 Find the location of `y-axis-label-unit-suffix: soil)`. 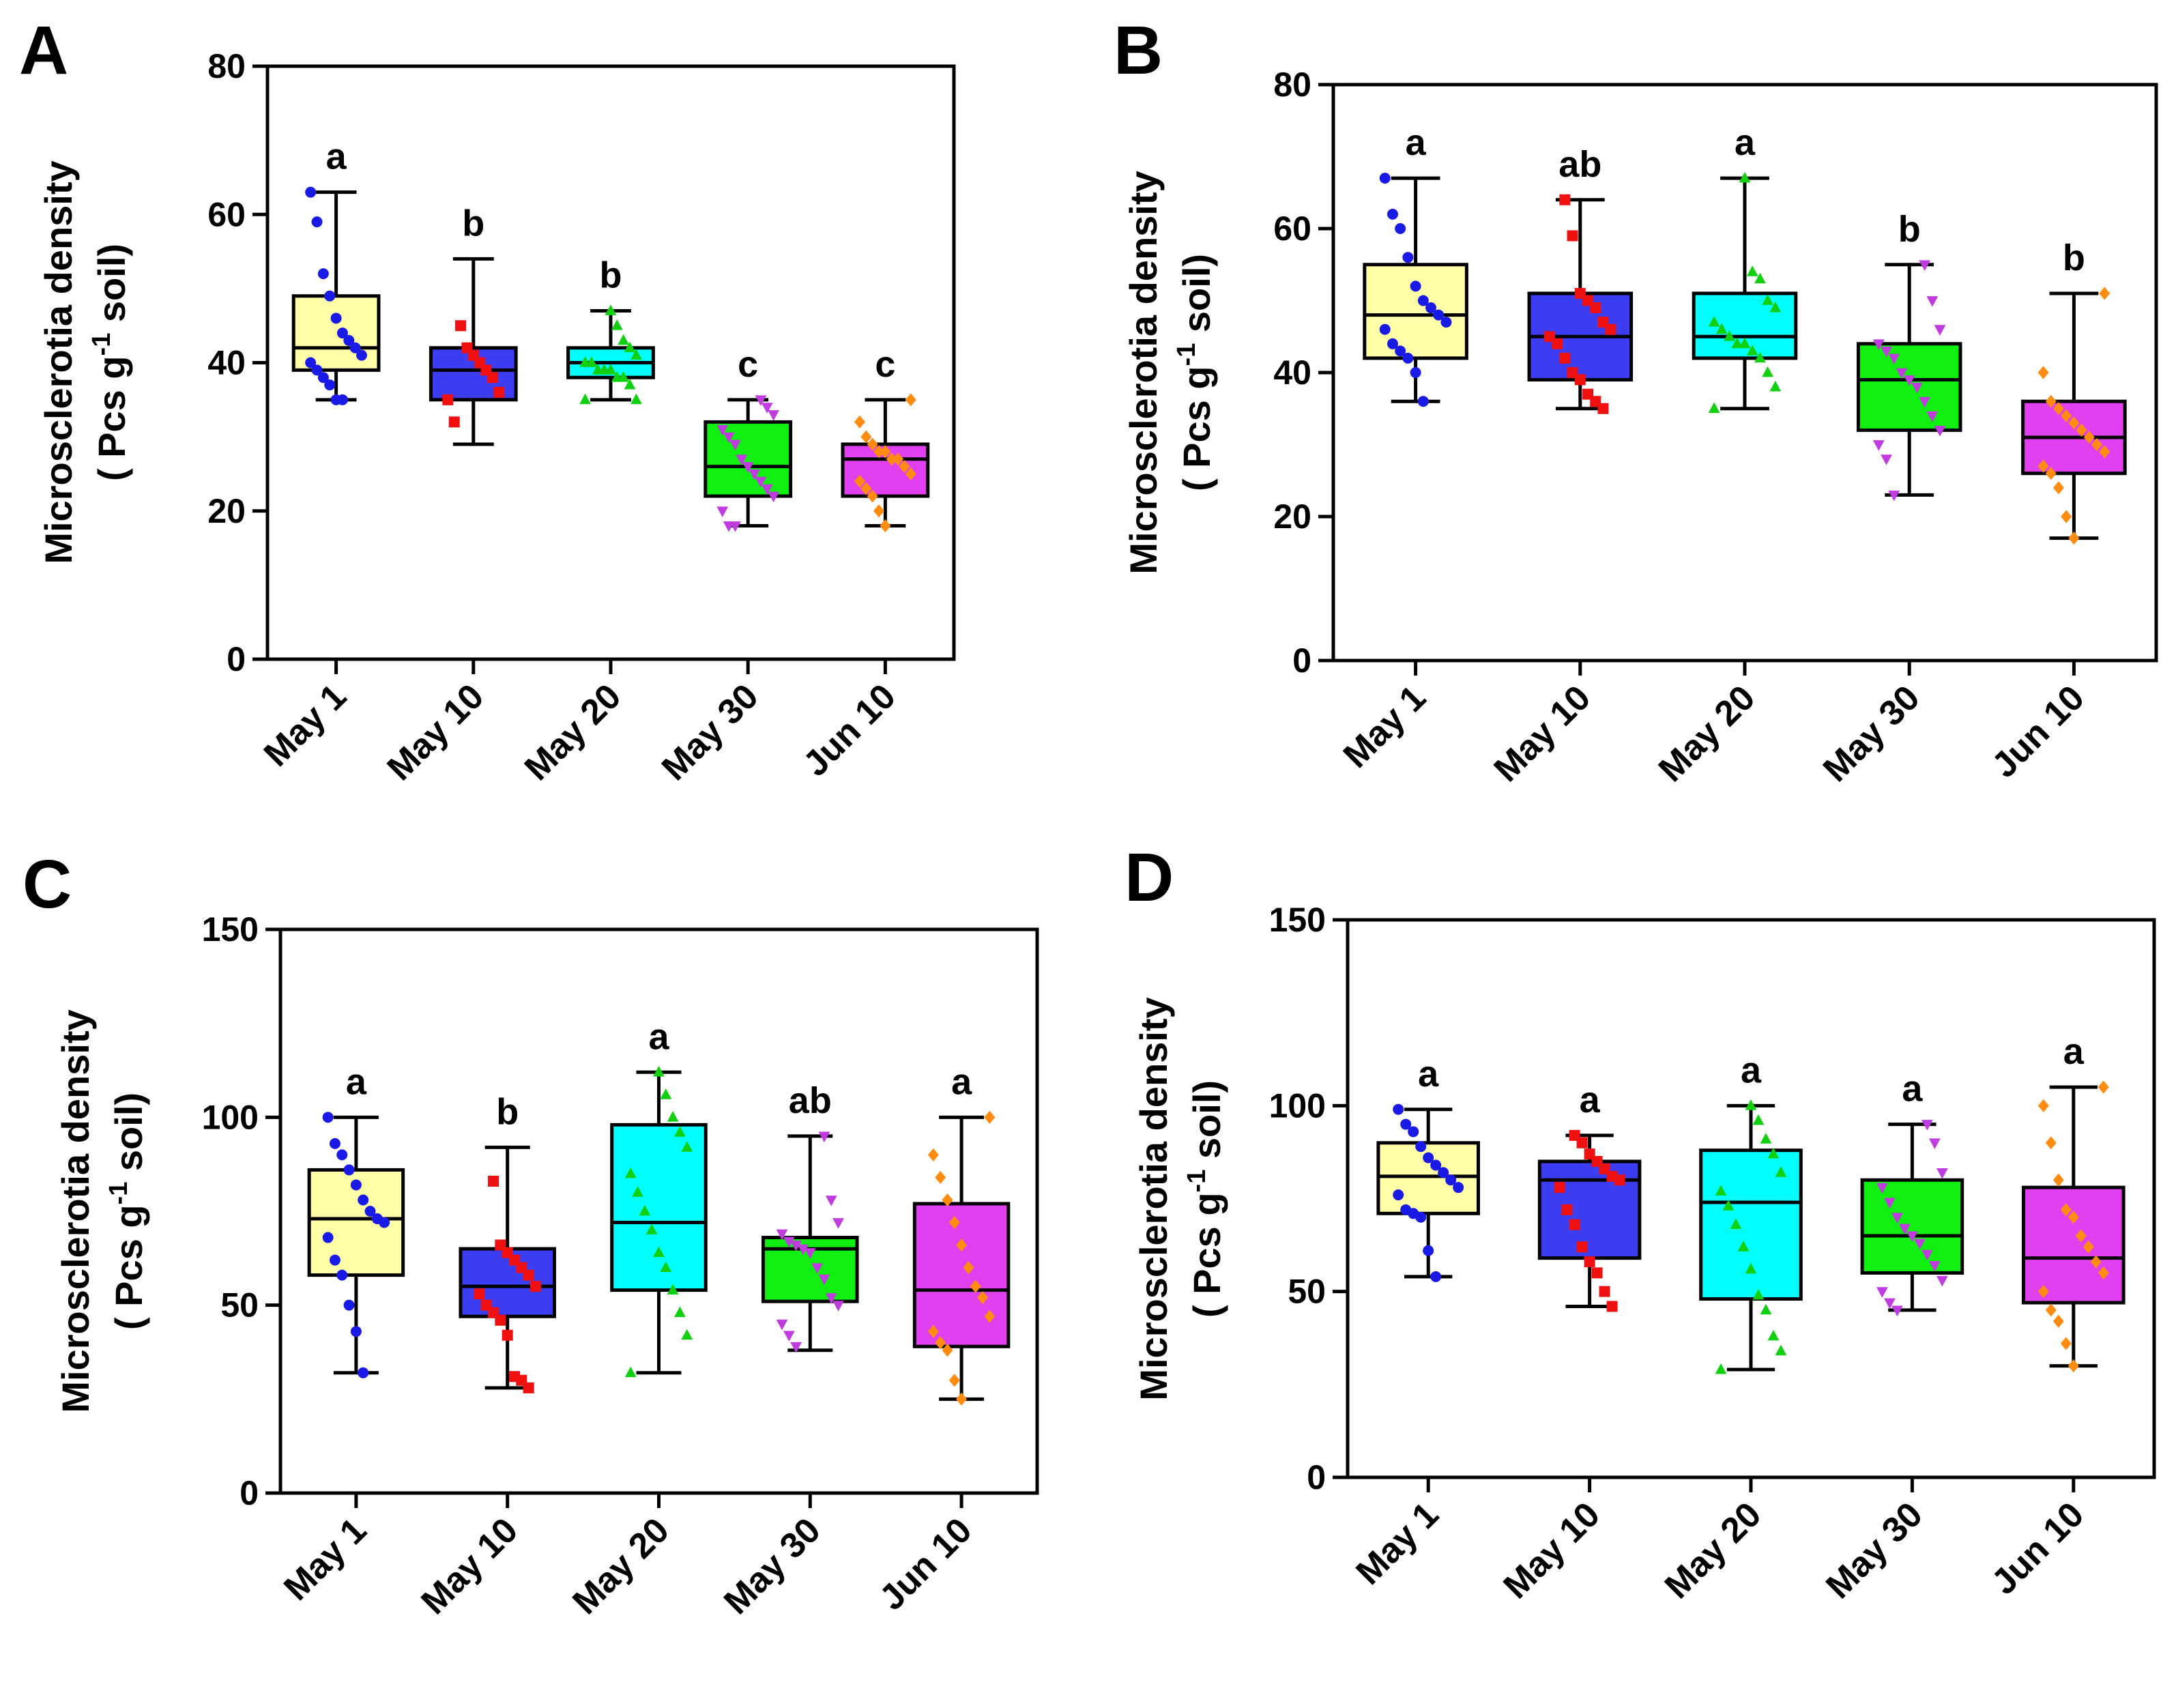

y-axis-label-unit-suffix: soil) is located at coordinates (128, 1137).